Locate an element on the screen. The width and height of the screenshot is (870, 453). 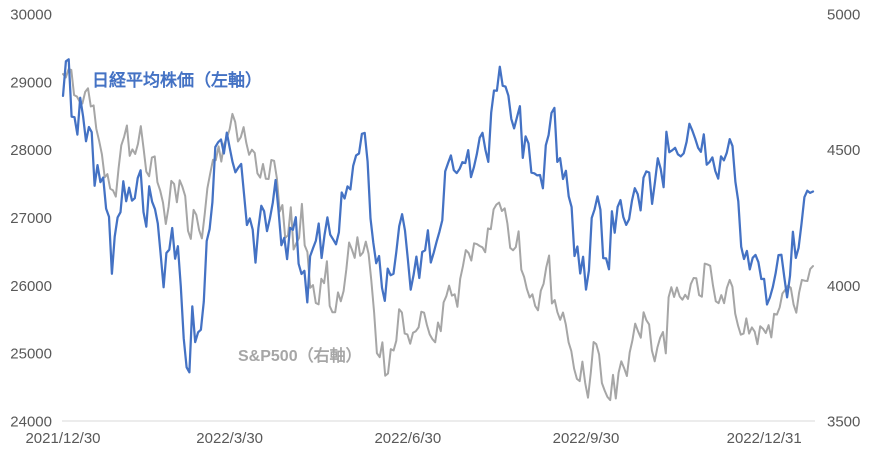
left-axis-tick-label: 28000 is located at coordinates (31, 150).